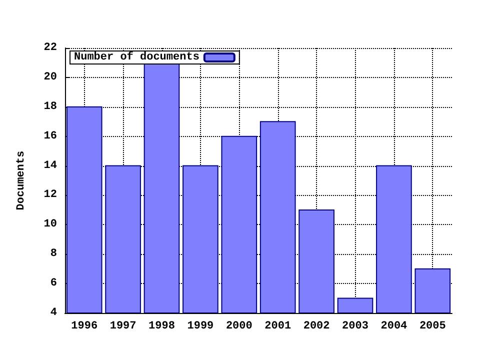 This screenshot has height=350, width=480. I want to click on y-tick-label: 22, so click(50, 48).